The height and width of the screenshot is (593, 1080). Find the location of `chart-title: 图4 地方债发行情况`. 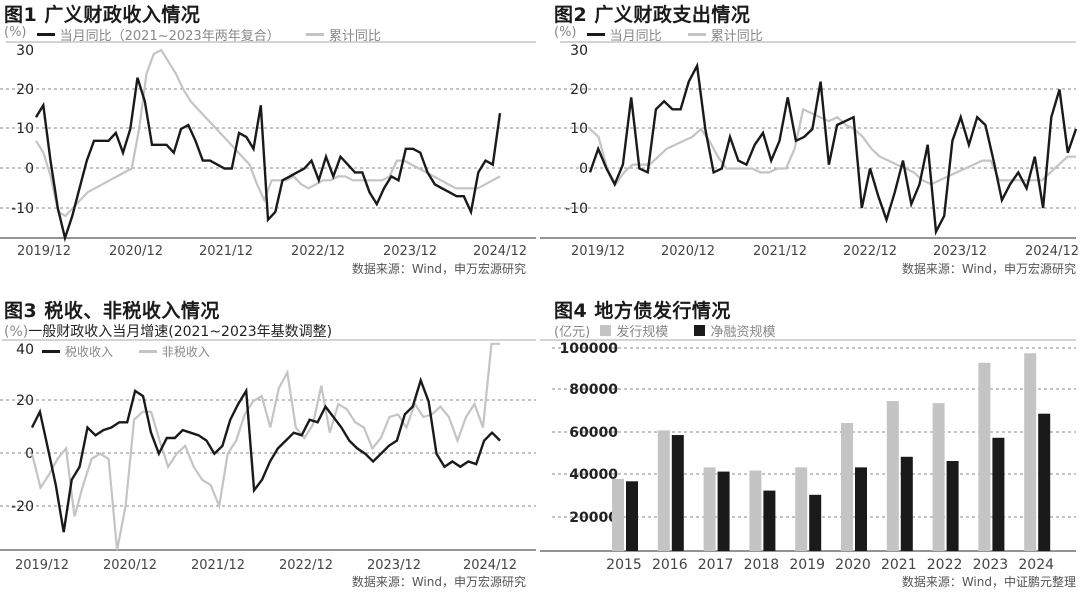

chart-title: 图4 地方债发行情况 is located at coordinates (642, 311).